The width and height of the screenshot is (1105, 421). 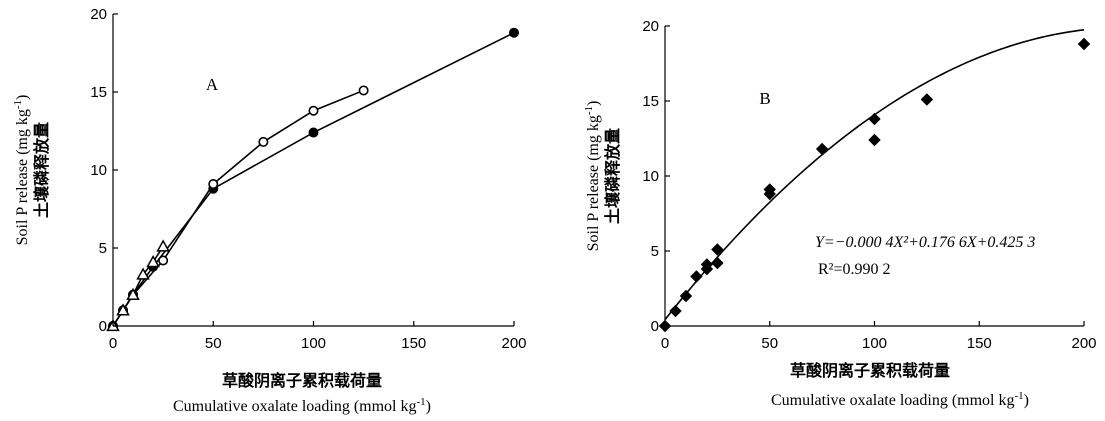 What do you see at coordinates (612, 176) in the screenshot?
I see `chart-b-y-axis-label-cn: 土壤磷释放量` at bounding box center [612, 176].